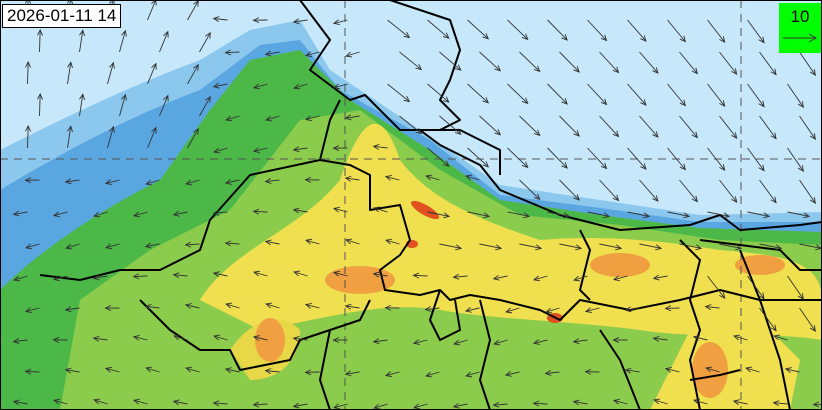 The image size is (822, 410). Describe the element at coordinates (620, 265) in the screenshot. I see `field-orange` at that location.